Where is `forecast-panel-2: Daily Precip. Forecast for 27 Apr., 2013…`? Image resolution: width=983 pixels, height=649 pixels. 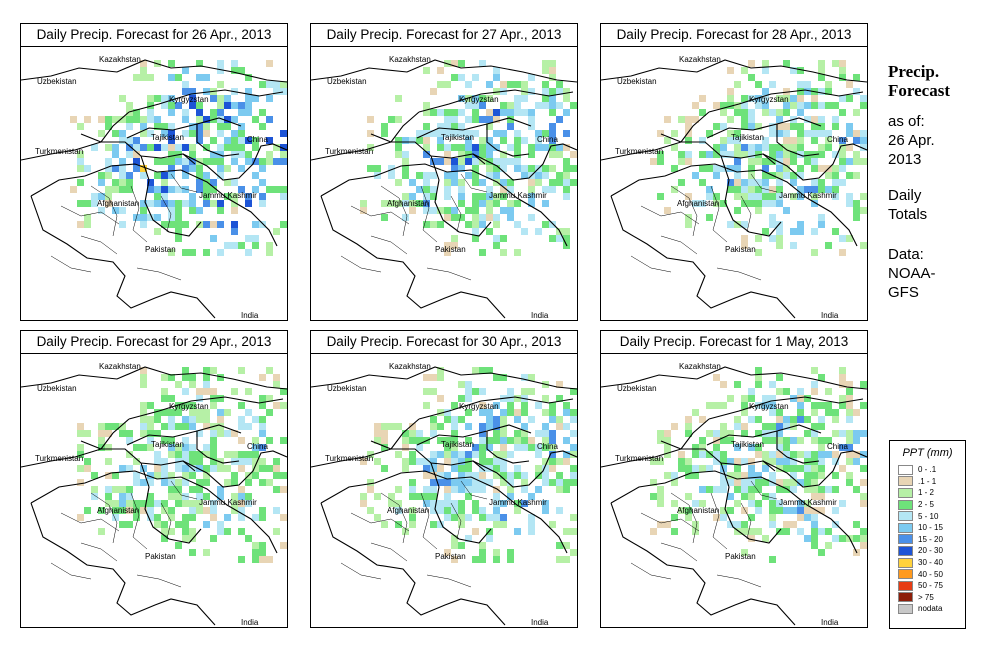
forecast-panel-2: Daily Precip. Forecast for 27 Apr., 2013… is located at coordinates (444, 172).